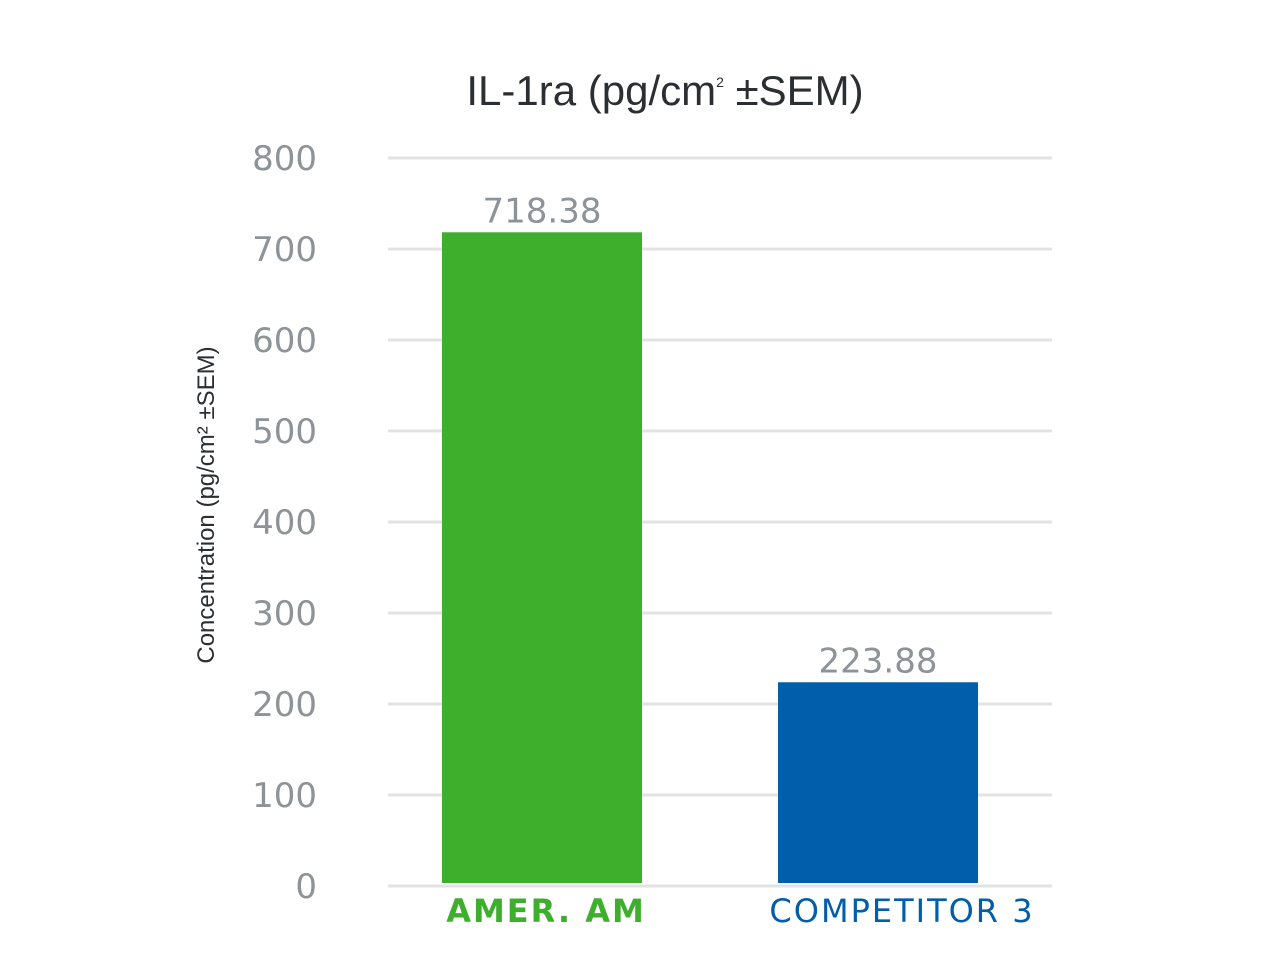 The height and width of the screenshot is (960, 1280). I want to click on y-tick-label-600: 600, so click(284, 341).